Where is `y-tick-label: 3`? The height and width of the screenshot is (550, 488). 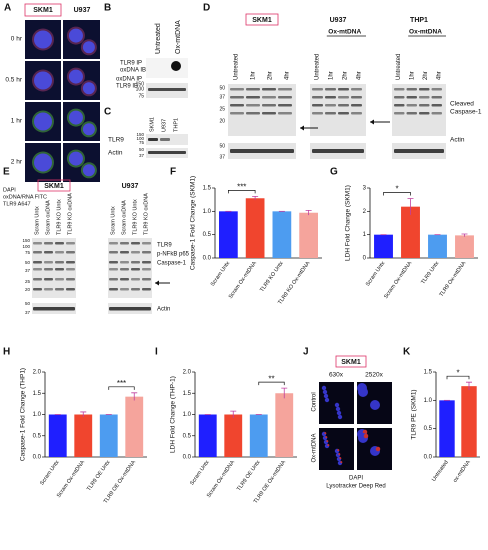 y-tick-label: 3 is located at coordinates (365, 189).